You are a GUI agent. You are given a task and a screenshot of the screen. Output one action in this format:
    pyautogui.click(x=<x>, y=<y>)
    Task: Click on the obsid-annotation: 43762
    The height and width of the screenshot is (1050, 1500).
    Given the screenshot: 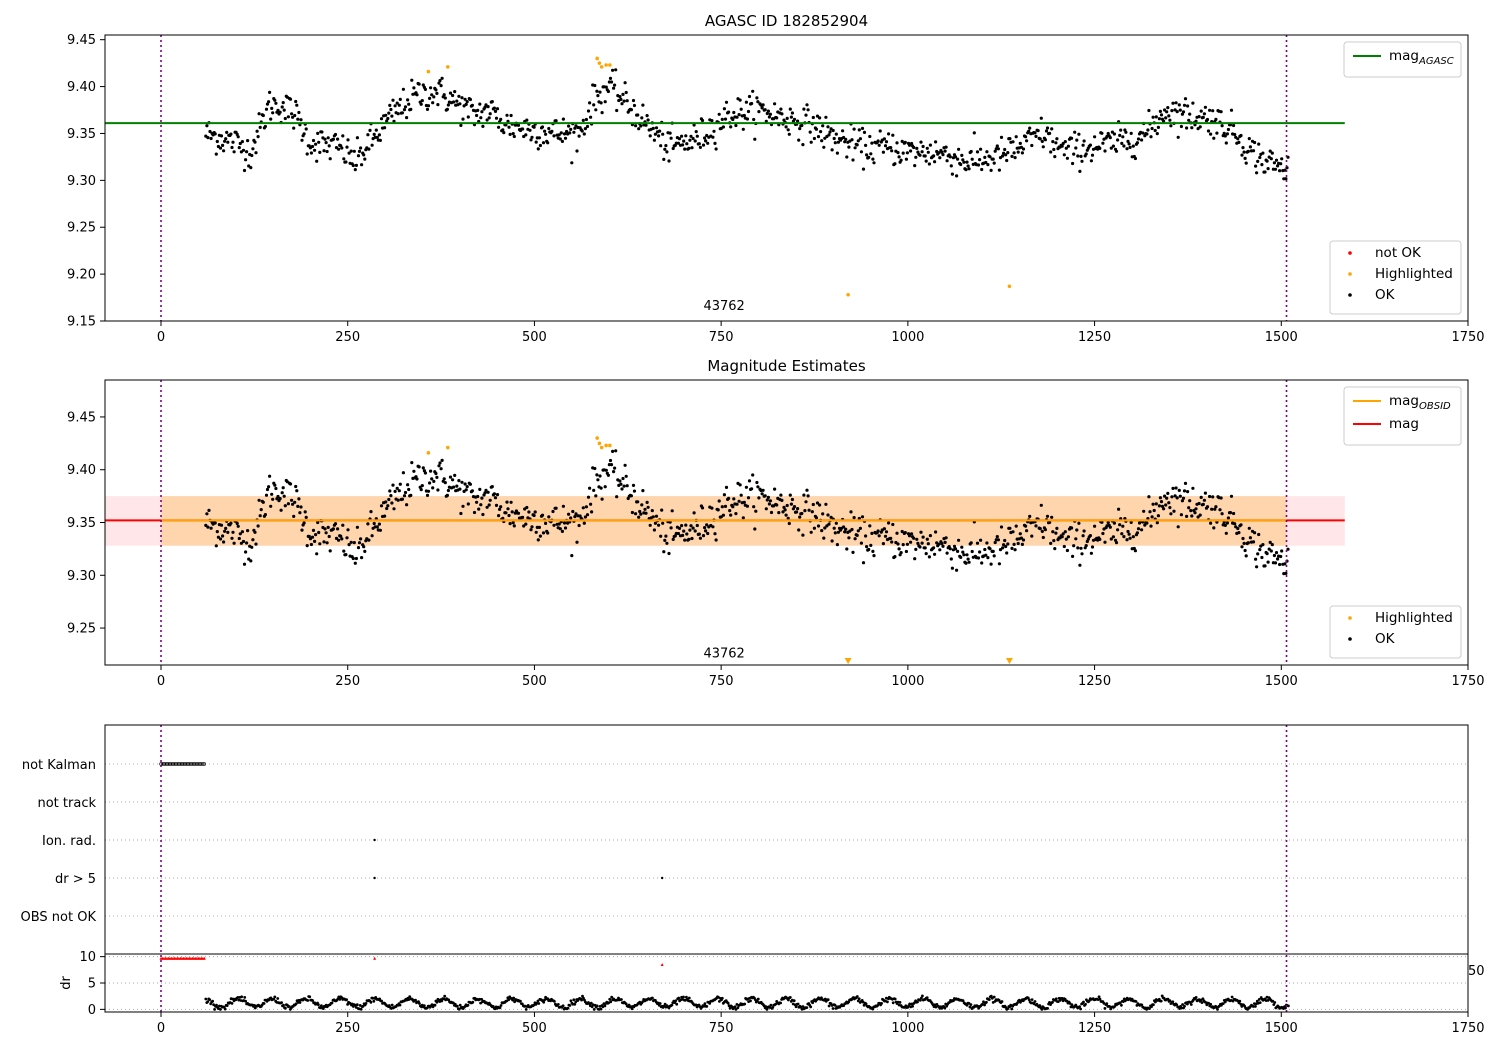 What is the action you would take?
    pyautogui.click(x=723, y=306)
    